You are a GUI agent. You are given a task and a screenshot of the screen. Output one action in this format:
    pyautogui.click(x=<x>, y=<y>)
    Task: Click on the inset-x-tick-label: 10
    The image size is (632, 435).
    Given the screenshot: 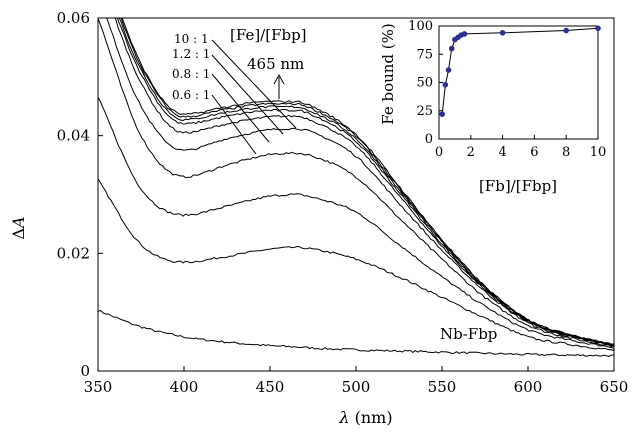 What is the action you would take?
    pyautogui.click(x=598, y=152)
    